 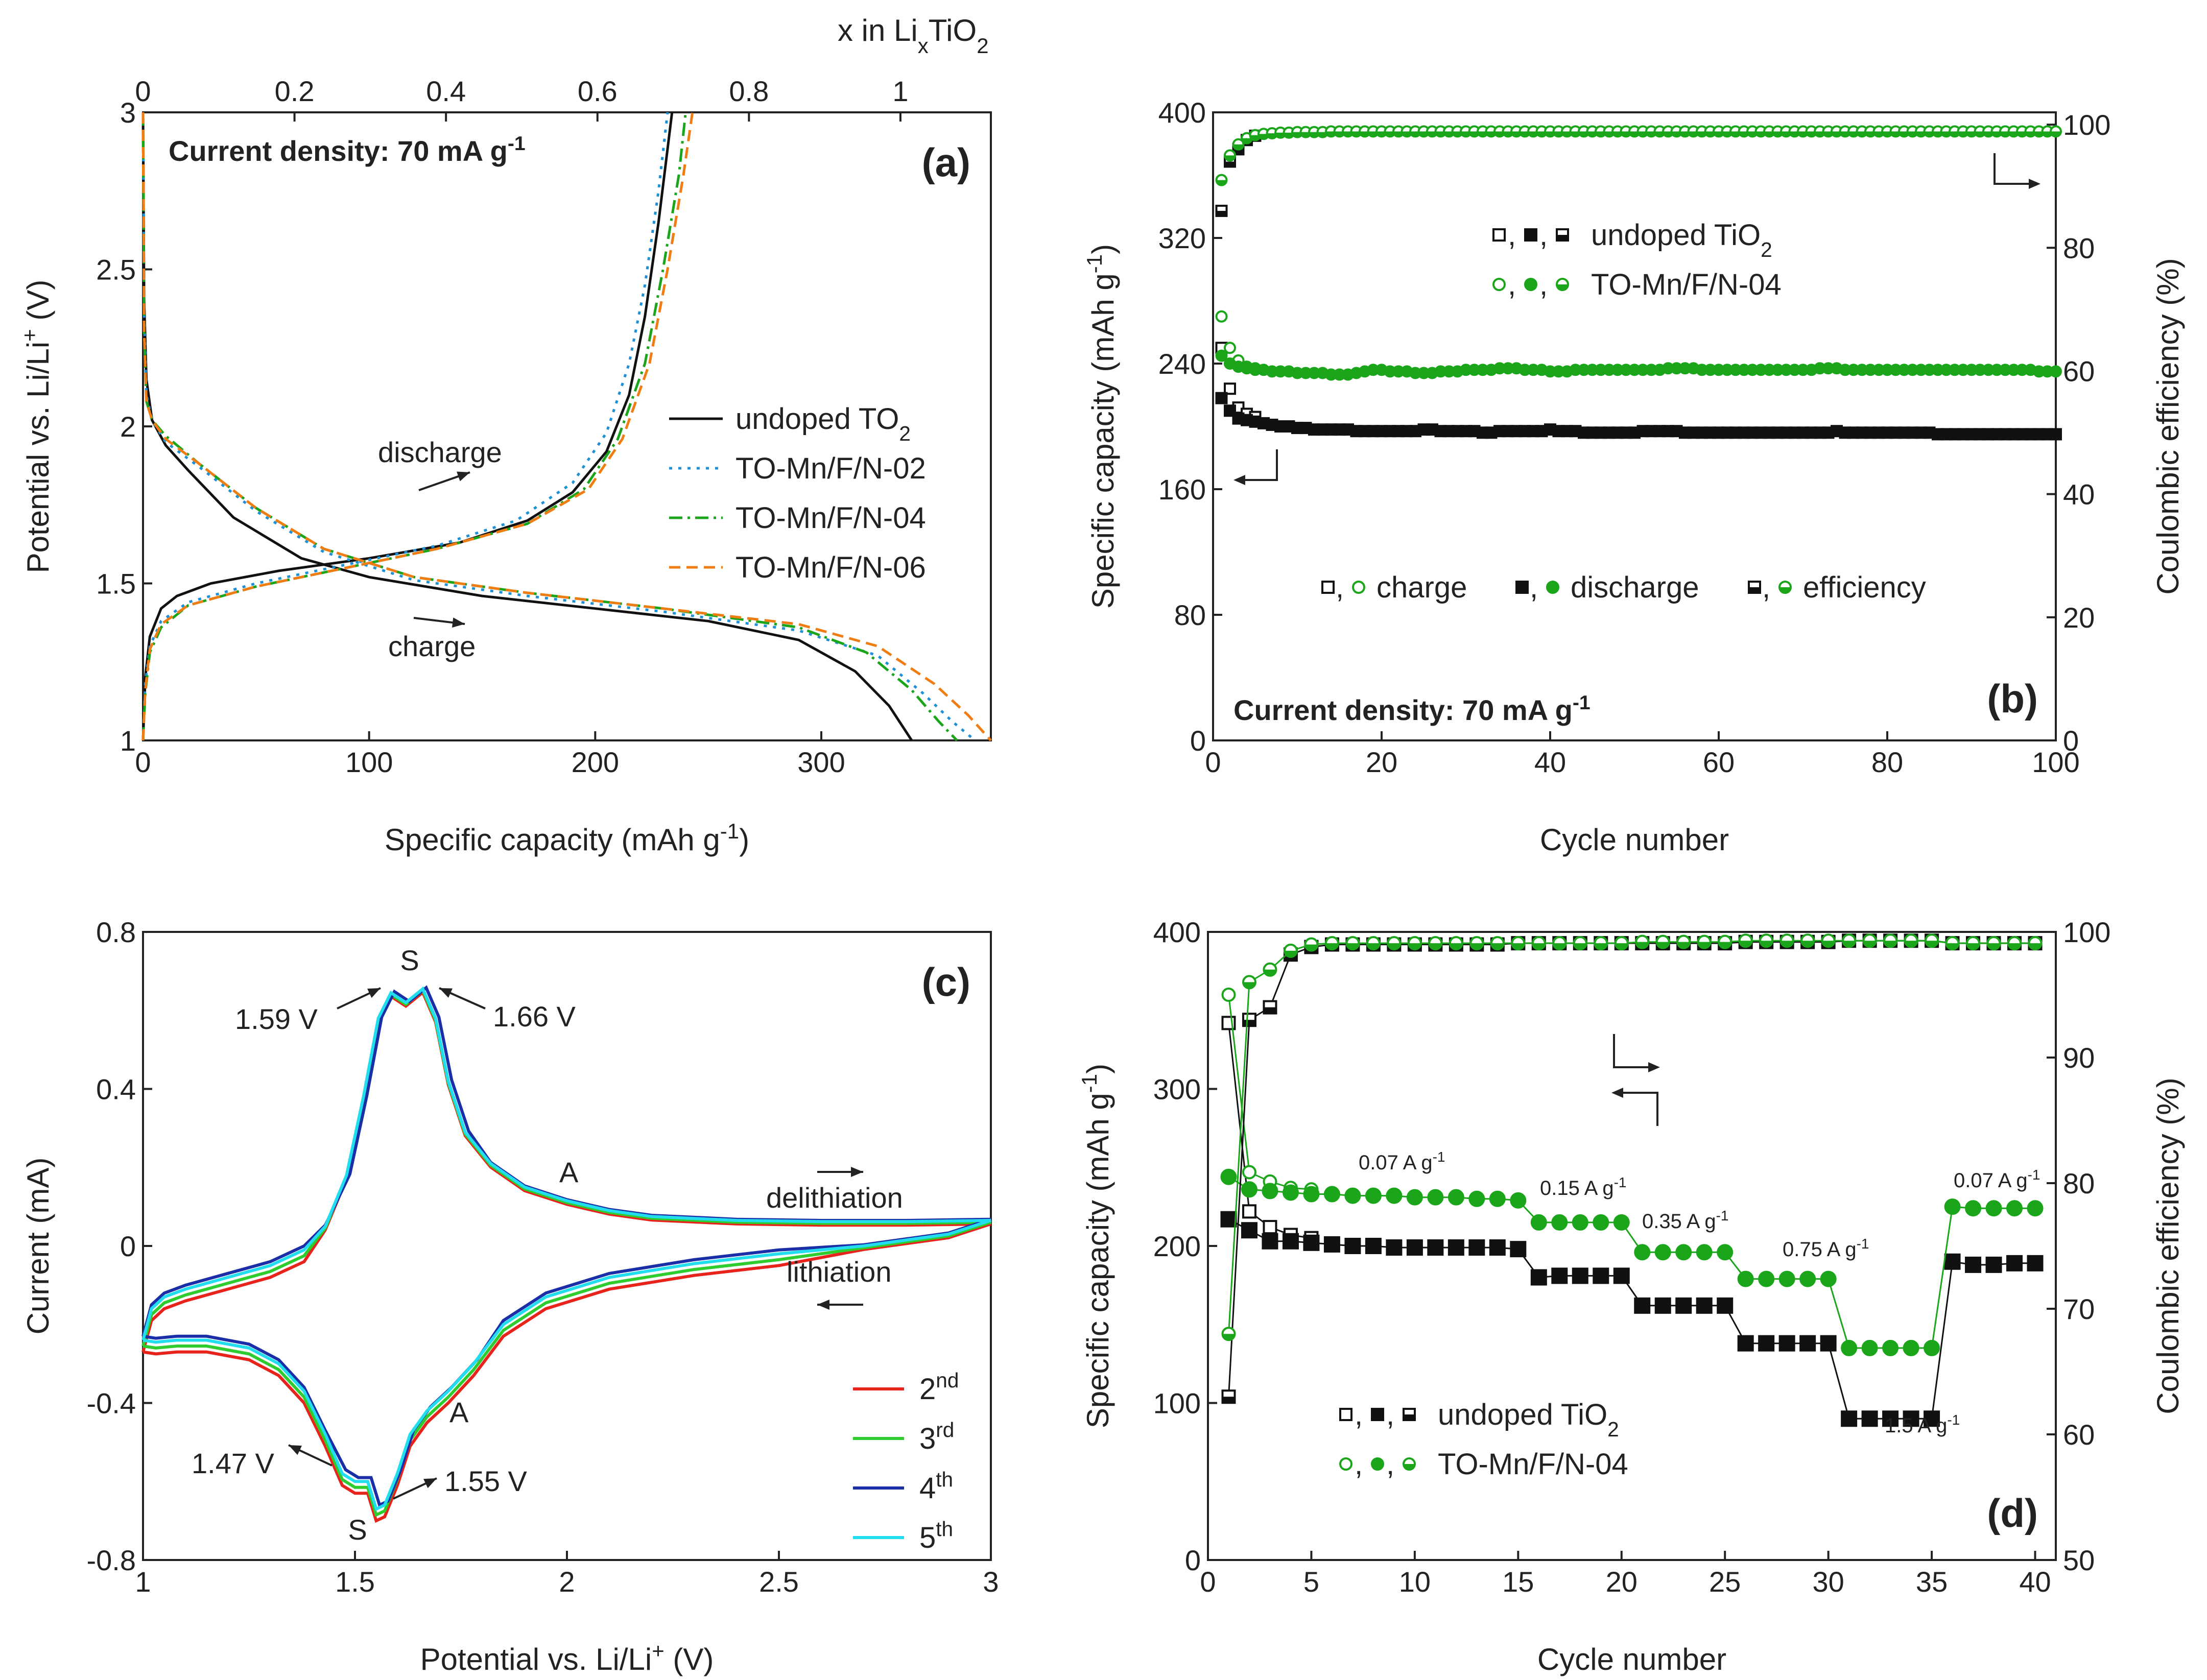 What do you see at coordinates (1247, 140) in the screenshot?
I see `panel-b-marker-5-3-half` at bounding box center [1247, 140].